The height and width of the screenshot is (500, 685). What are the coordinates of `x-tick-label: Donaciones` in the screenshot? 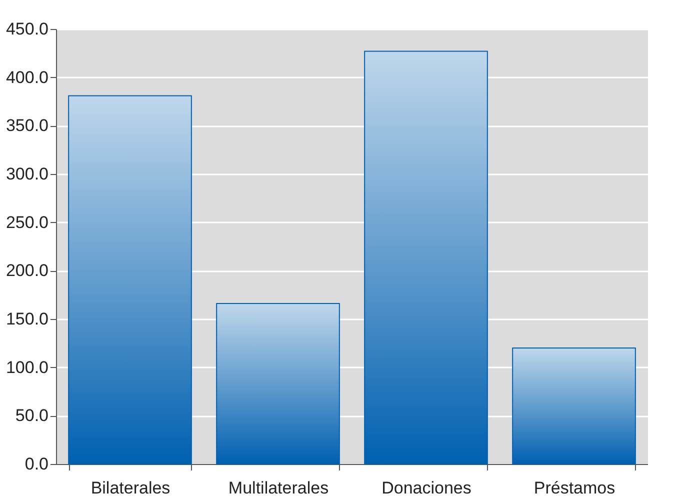 It's located at (427, 488).